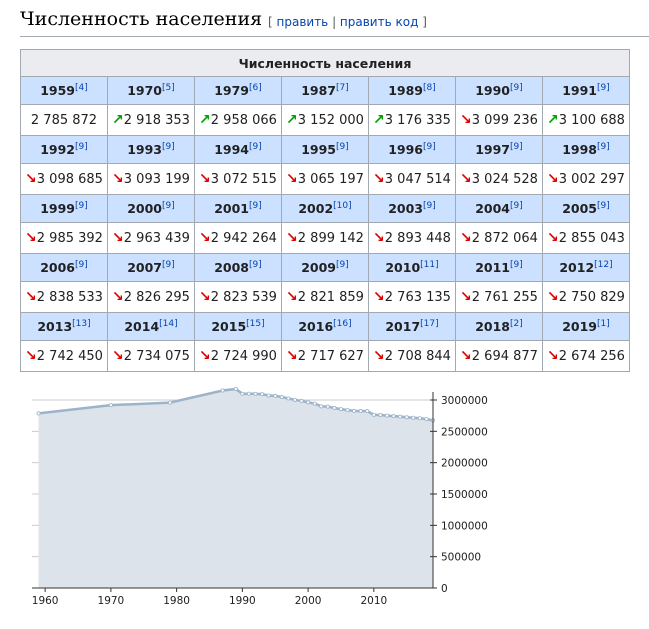 This screenshot has width=649, height=629. I want to click on y-tick-label: 0, so click(444, 589).